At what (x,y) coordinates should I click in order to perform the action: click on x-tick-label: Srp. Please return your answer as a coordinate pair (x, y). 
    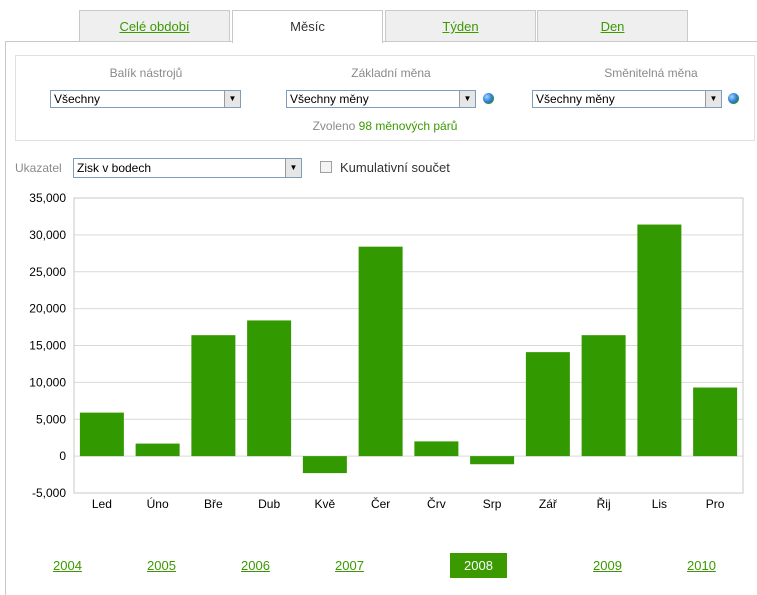
    Looking at the image, I should click on (492, 504).